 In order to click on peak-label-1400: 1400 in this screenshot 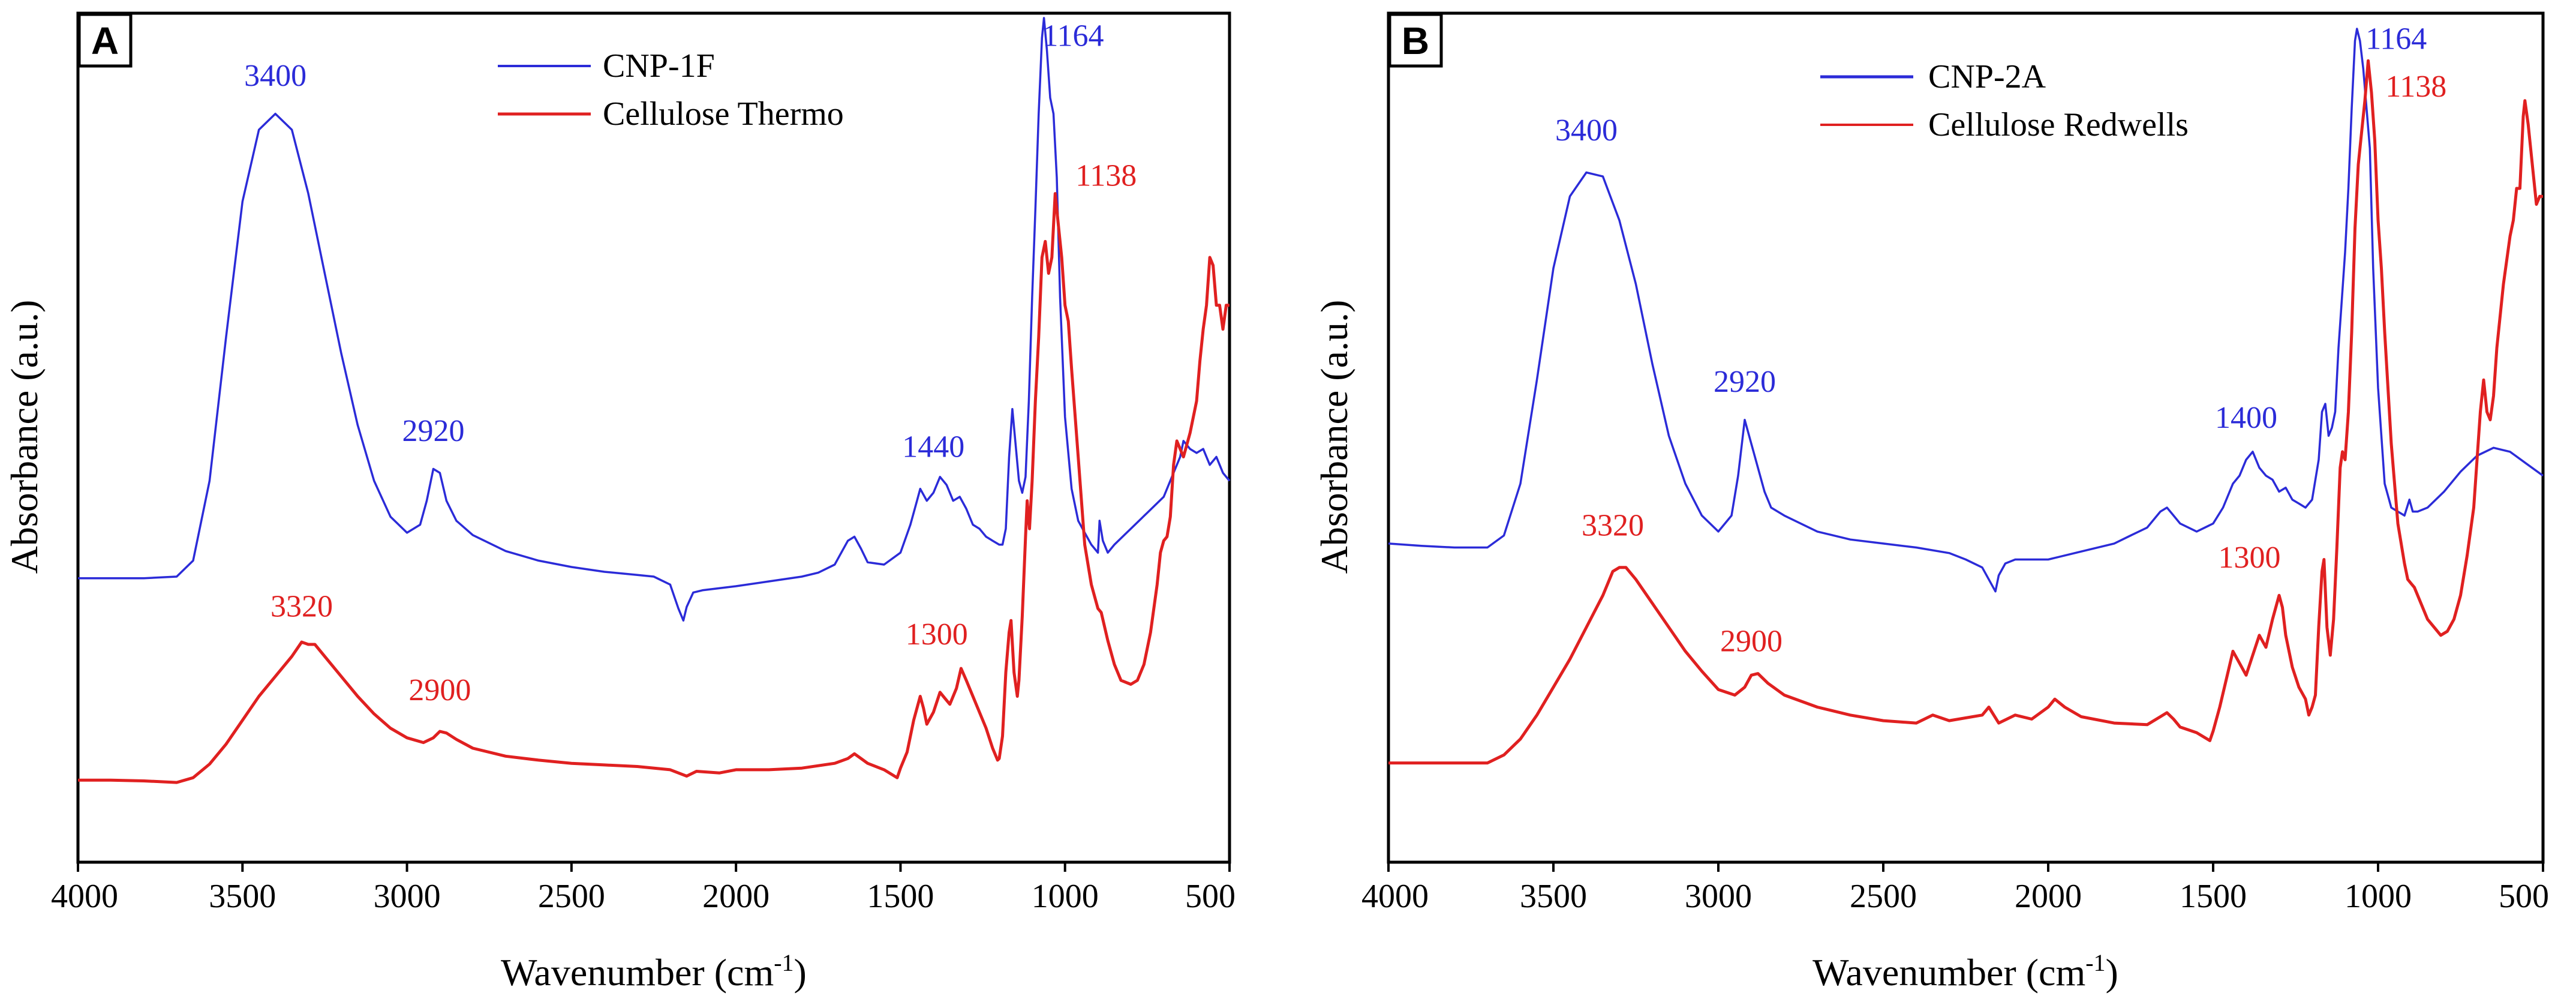, I will do `click(2246, 418)`.